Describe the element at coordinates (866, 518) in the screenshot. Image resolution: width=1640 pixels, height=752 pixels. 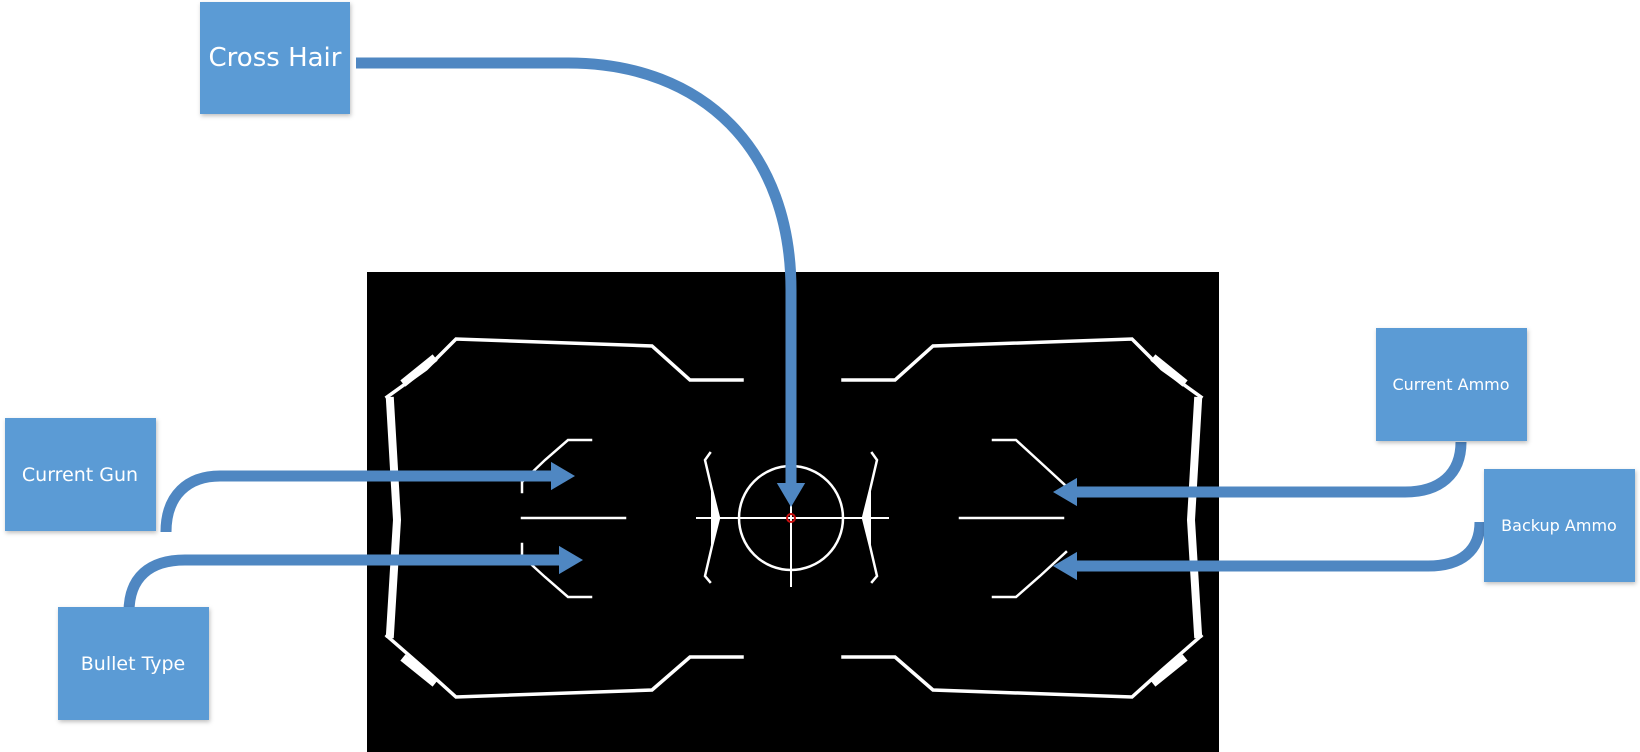
I see `crosshair-right-wedge` at that location.